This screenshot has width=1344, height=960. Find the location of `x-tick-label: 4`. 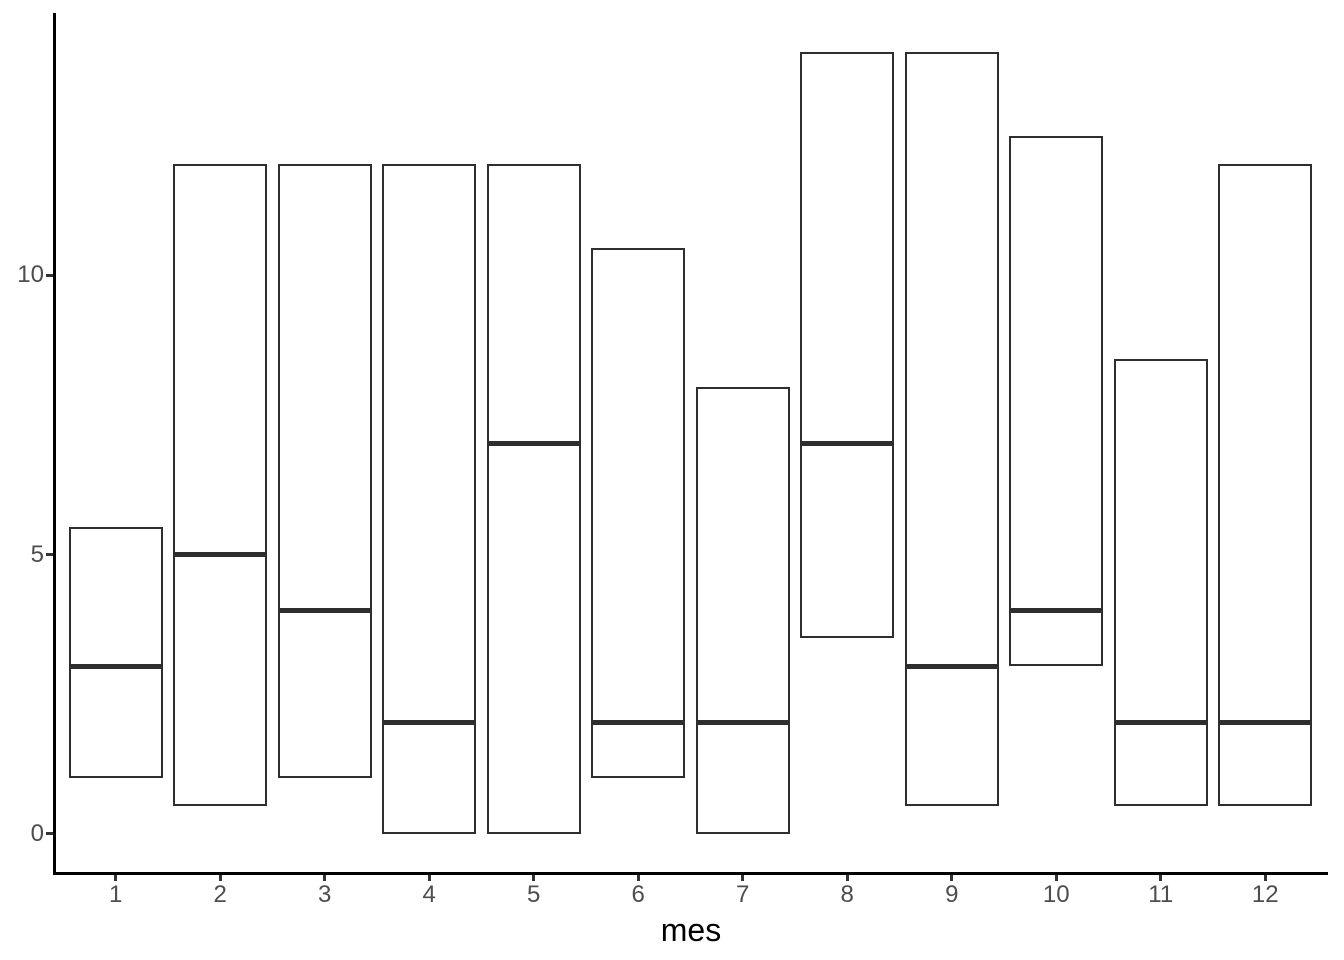

x-tick-label: 4 is located at coordinates (429, 894).